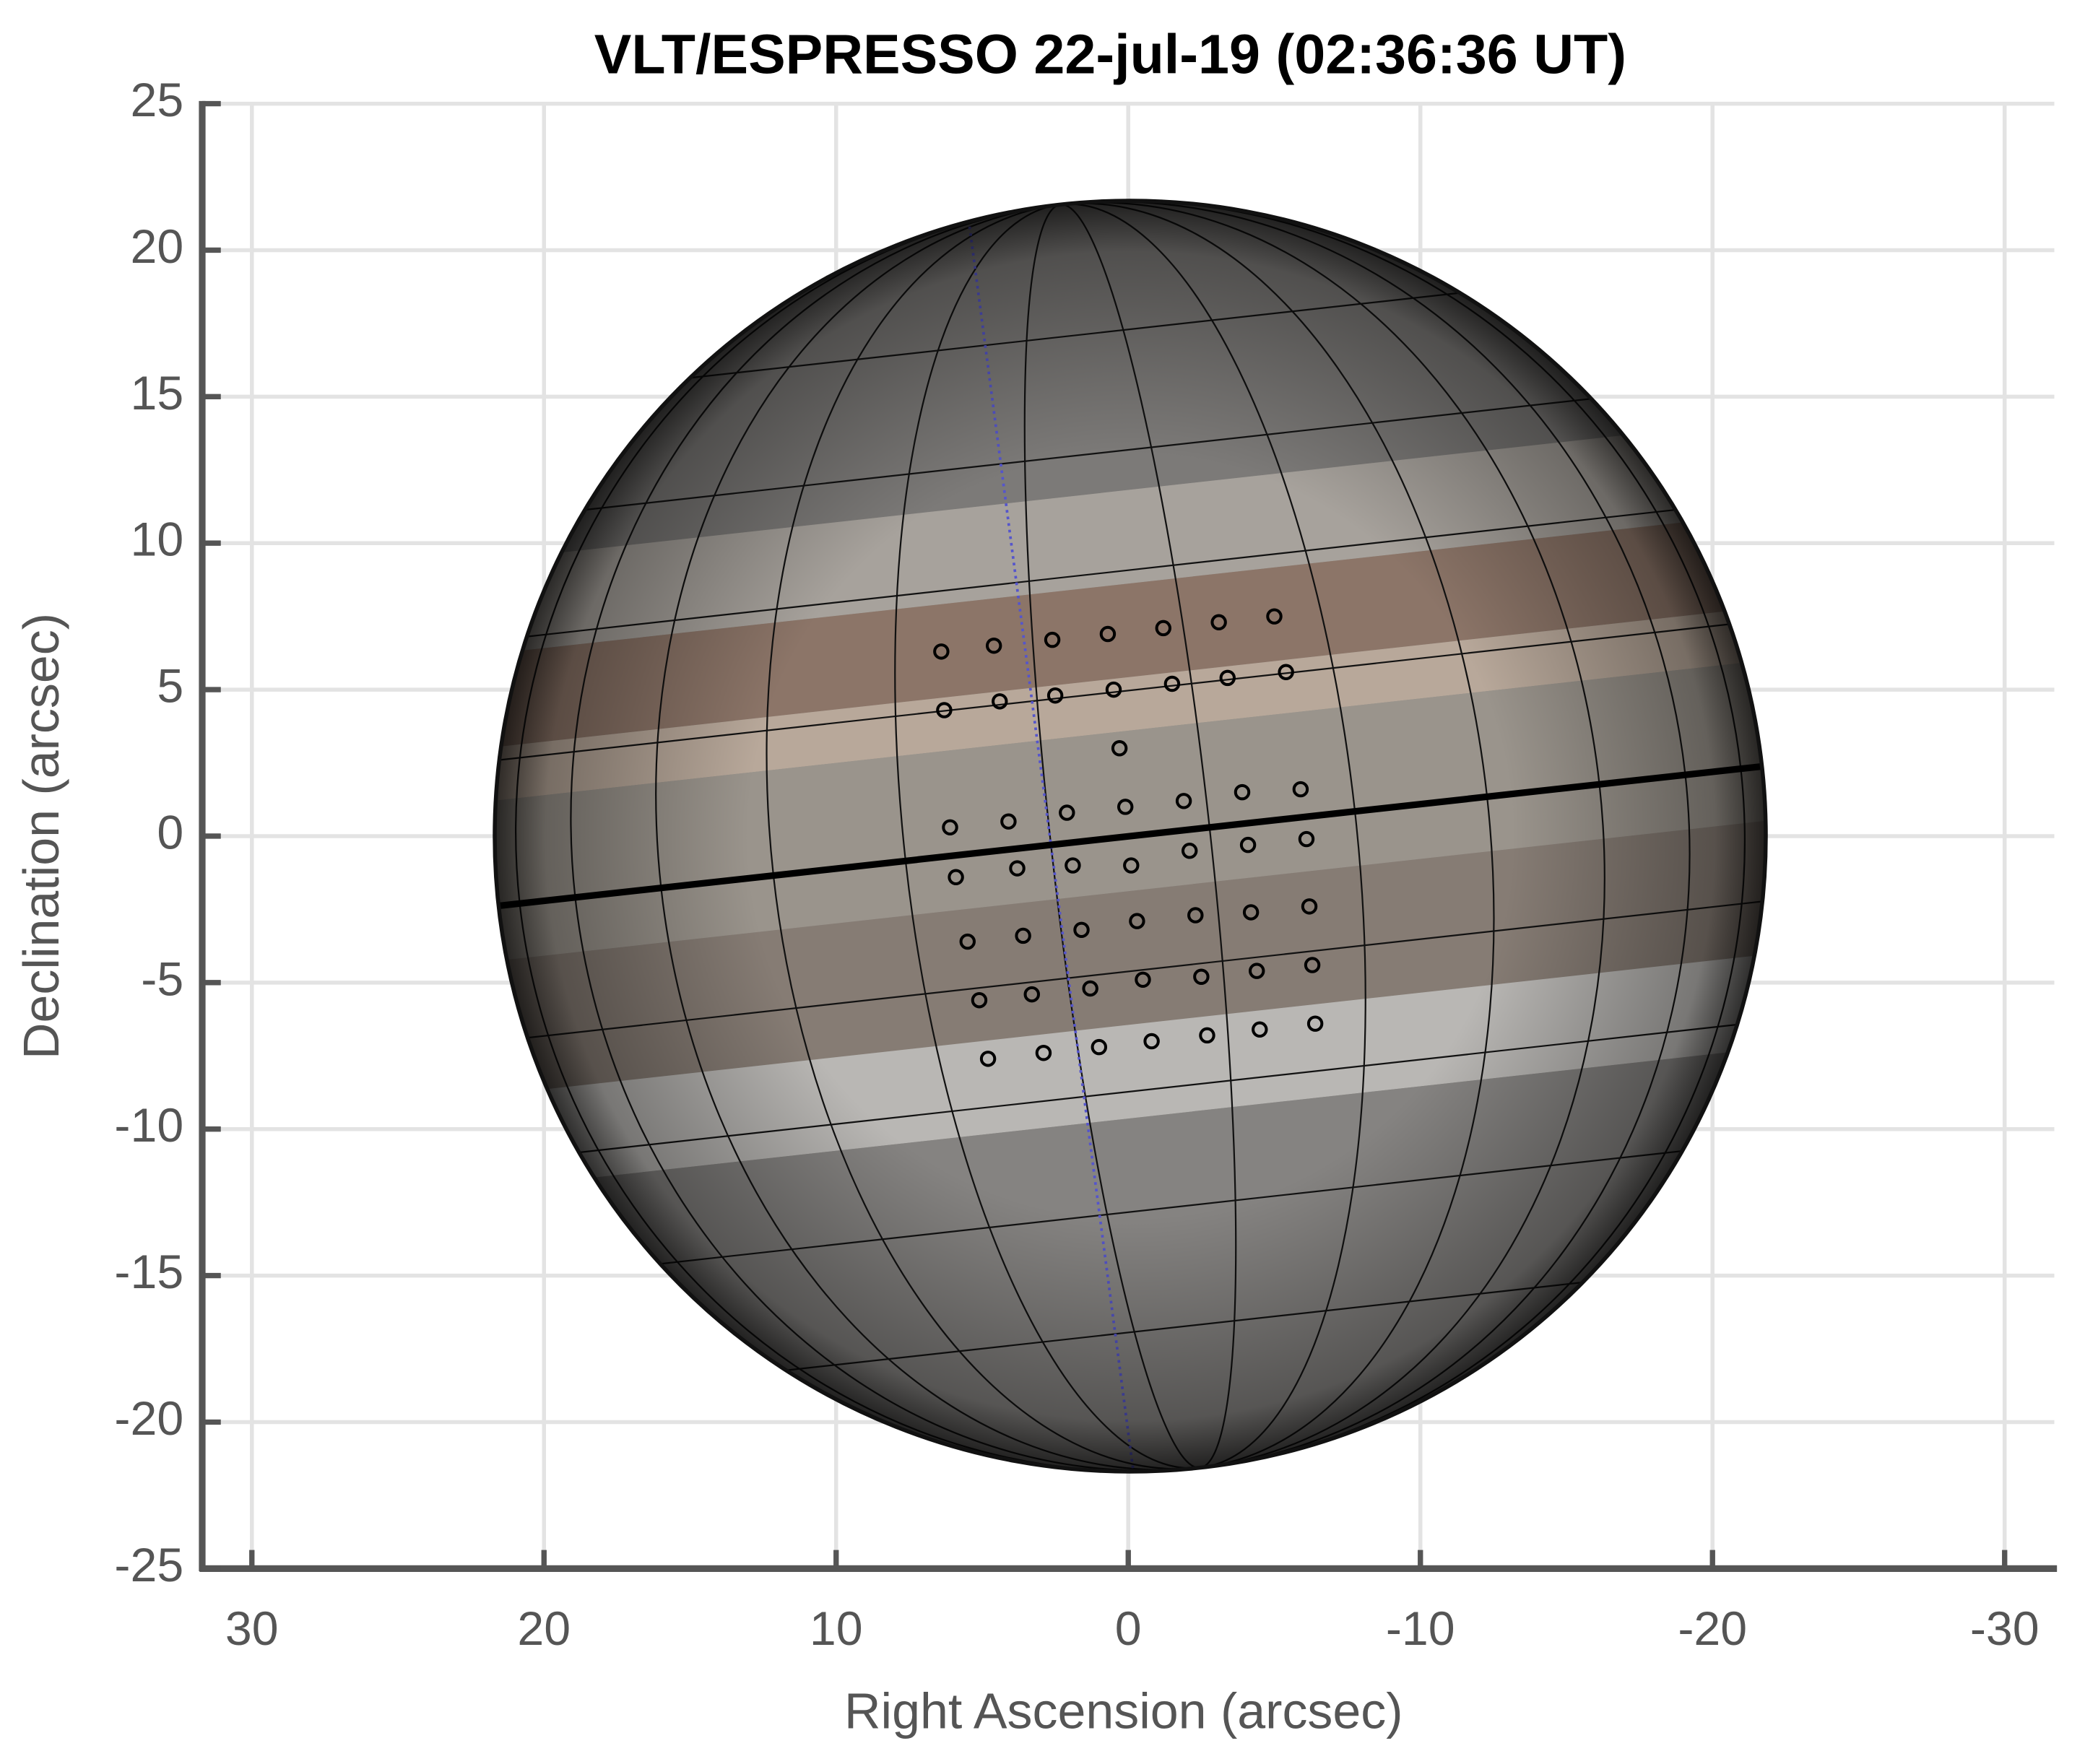  What do you see at coordinates (162, 979) in the screenshot?
I see `y-tick-label: -5` at bounding box center [162, 979].